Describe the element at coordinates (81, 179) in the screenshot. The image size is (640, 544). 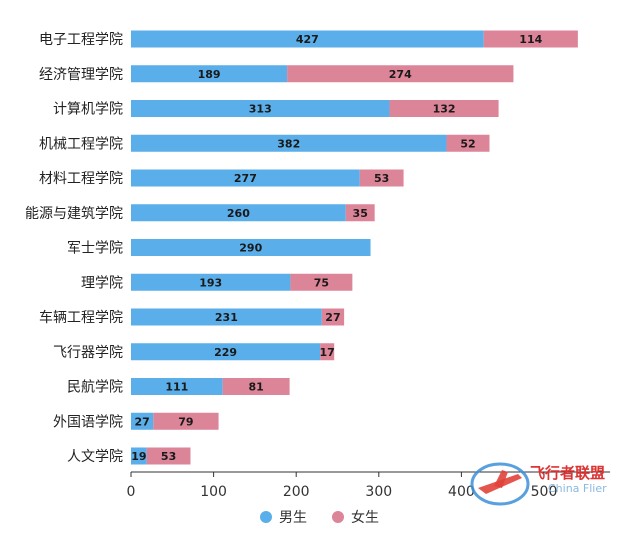
I see `category-label: 材料工程学院` at that location.